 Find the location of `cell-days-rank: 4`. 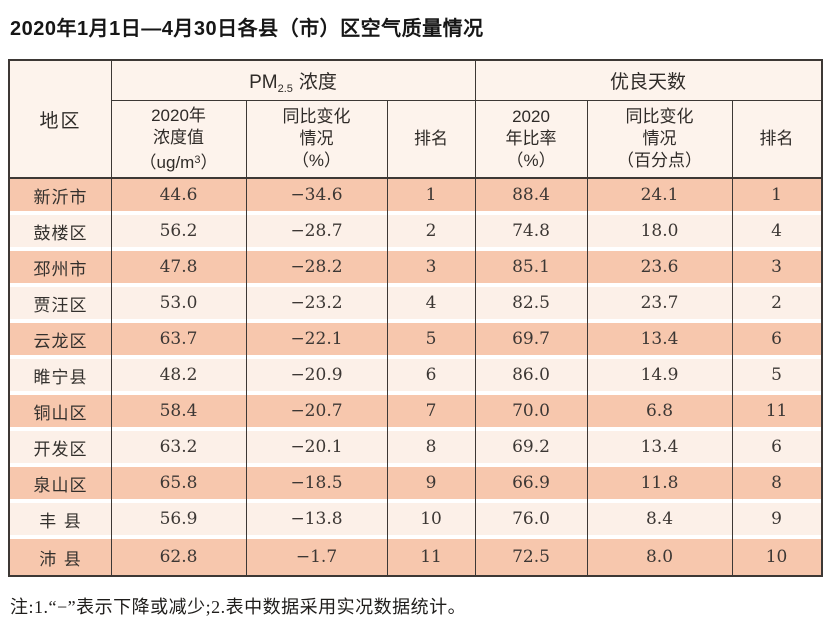

cell-days-rank: 4 is located at coordinates (777, 233).